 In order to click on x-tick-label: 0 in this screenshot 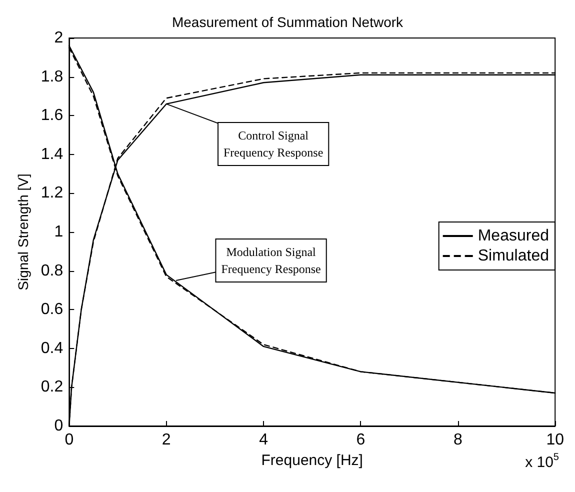, I will do `click(69, 440)`.